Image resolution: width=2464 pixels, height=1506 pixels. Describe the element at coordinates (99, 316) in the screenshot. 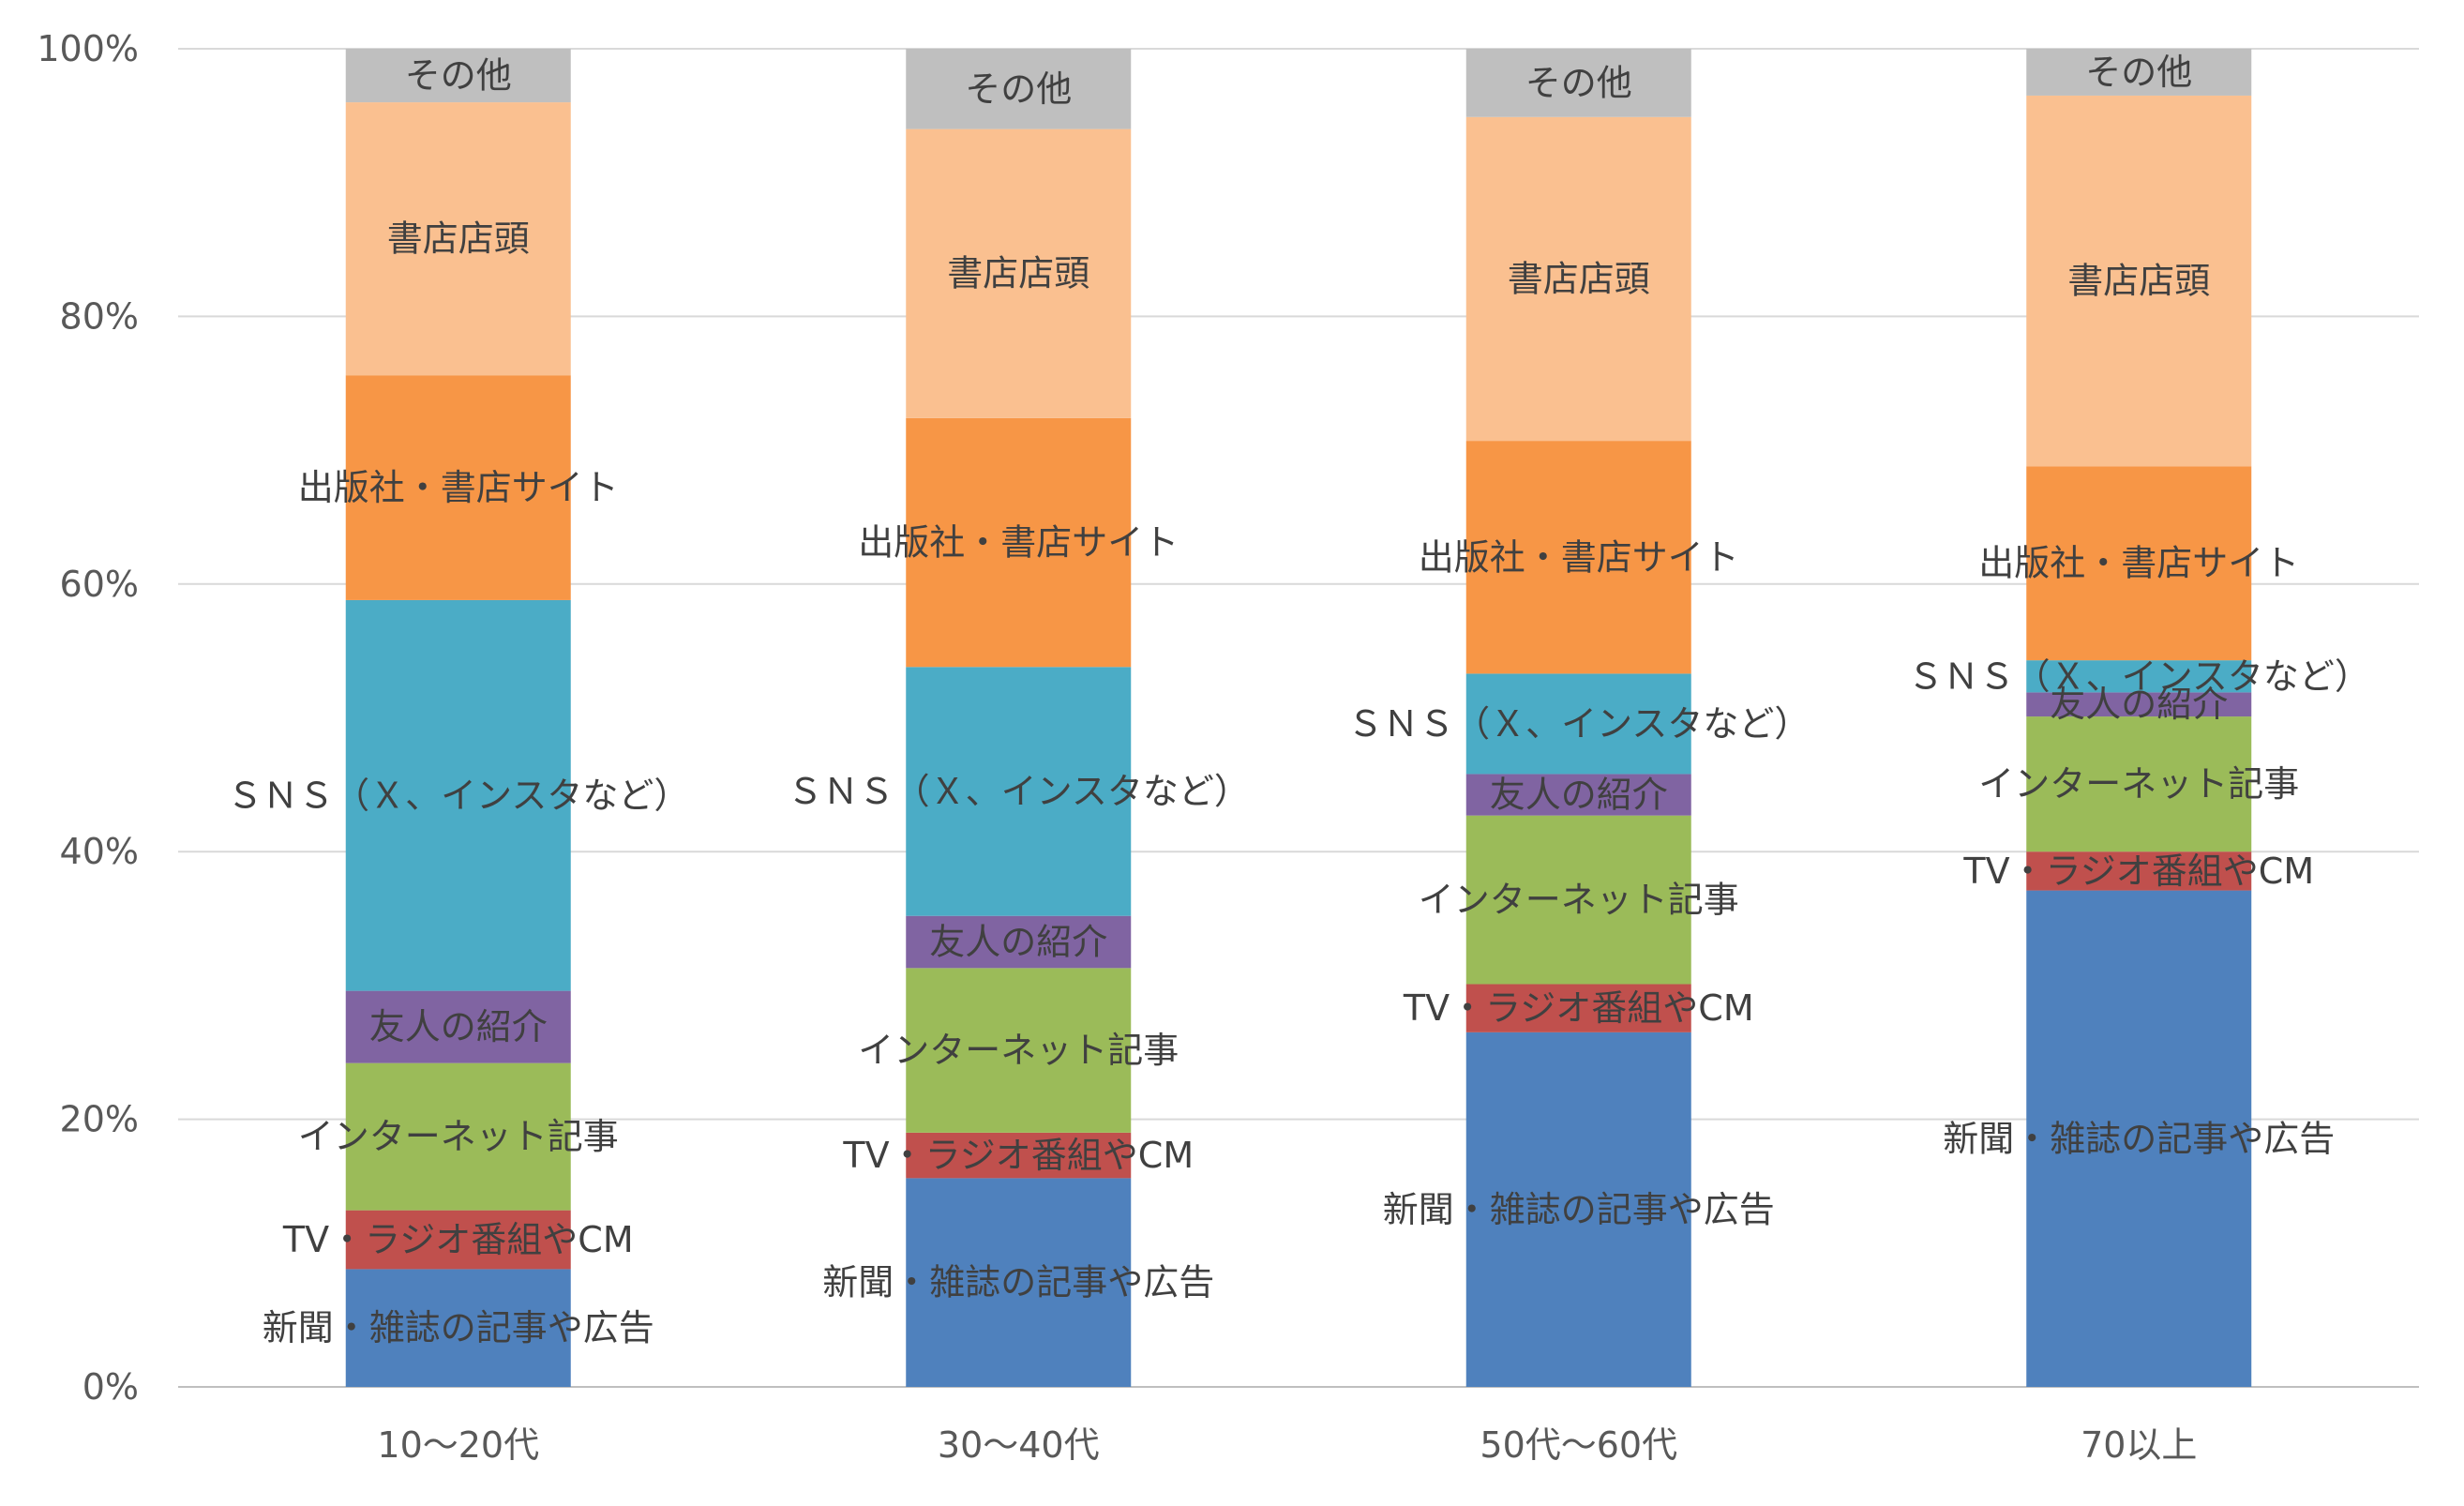

I see `y-tick-label: 80%` at that location.